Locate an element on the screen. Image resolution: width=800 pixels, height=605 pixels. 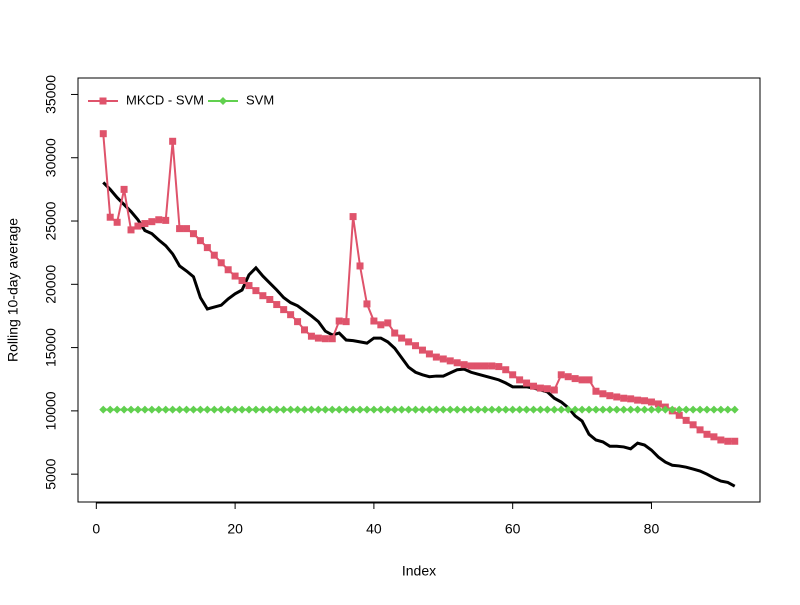
x-tick-label: 0 is located at coordinates (96, 529).